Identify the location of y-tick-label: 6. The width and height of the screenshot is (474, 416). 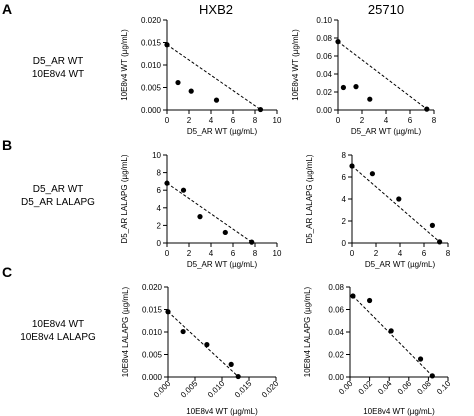
(344, 177).